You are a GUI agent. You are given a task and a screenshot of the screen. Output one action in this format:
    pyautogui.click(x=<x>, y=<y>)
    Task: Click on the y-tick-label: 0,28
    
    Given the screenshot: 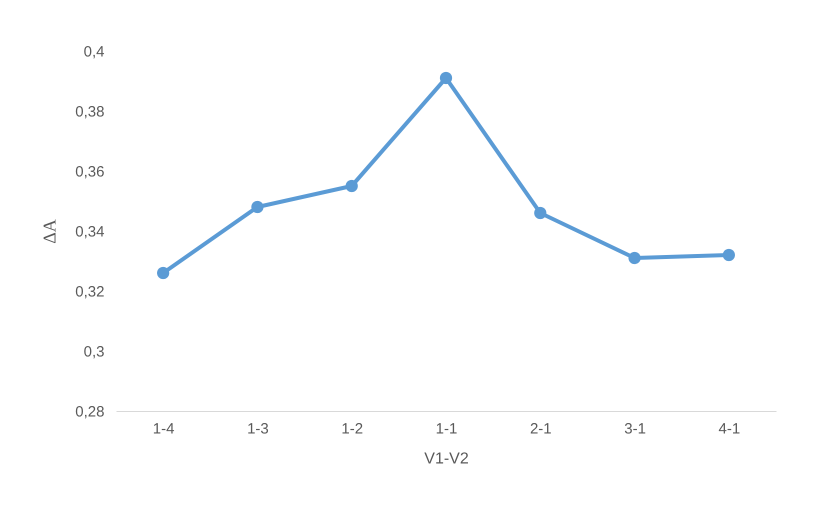 What is the action you would take?
    pyautogui.click(x=89, y=412)
    